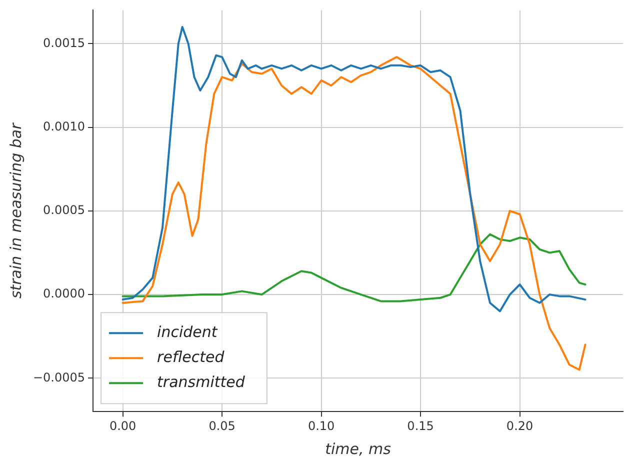 The width and height of the screenshot is (629, 467). What do you see at coordinates (187, 331) in the screenshot?
I see `legend-label: incident` at bounding box center [187, 331].